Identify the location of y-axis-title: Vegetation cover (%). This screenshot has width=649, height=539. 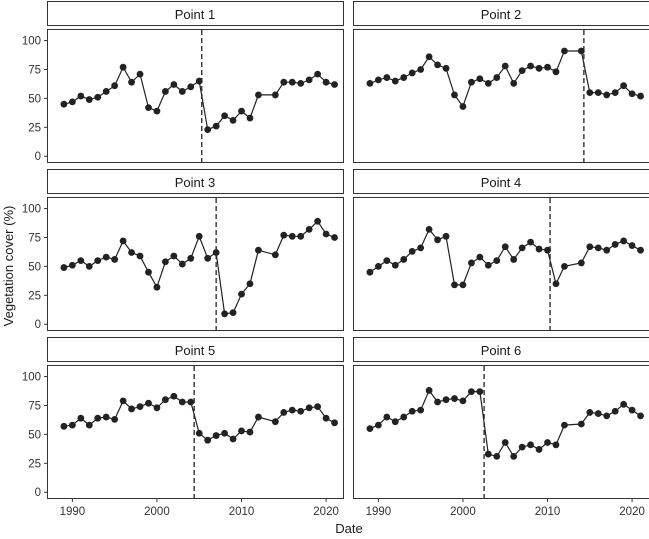
(8, 266).